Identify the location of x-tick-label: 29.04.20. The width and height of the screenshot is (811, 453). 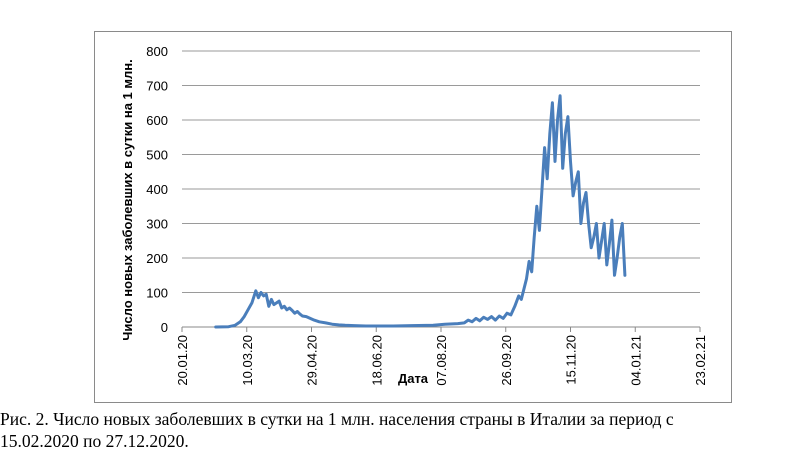
(312, 360).